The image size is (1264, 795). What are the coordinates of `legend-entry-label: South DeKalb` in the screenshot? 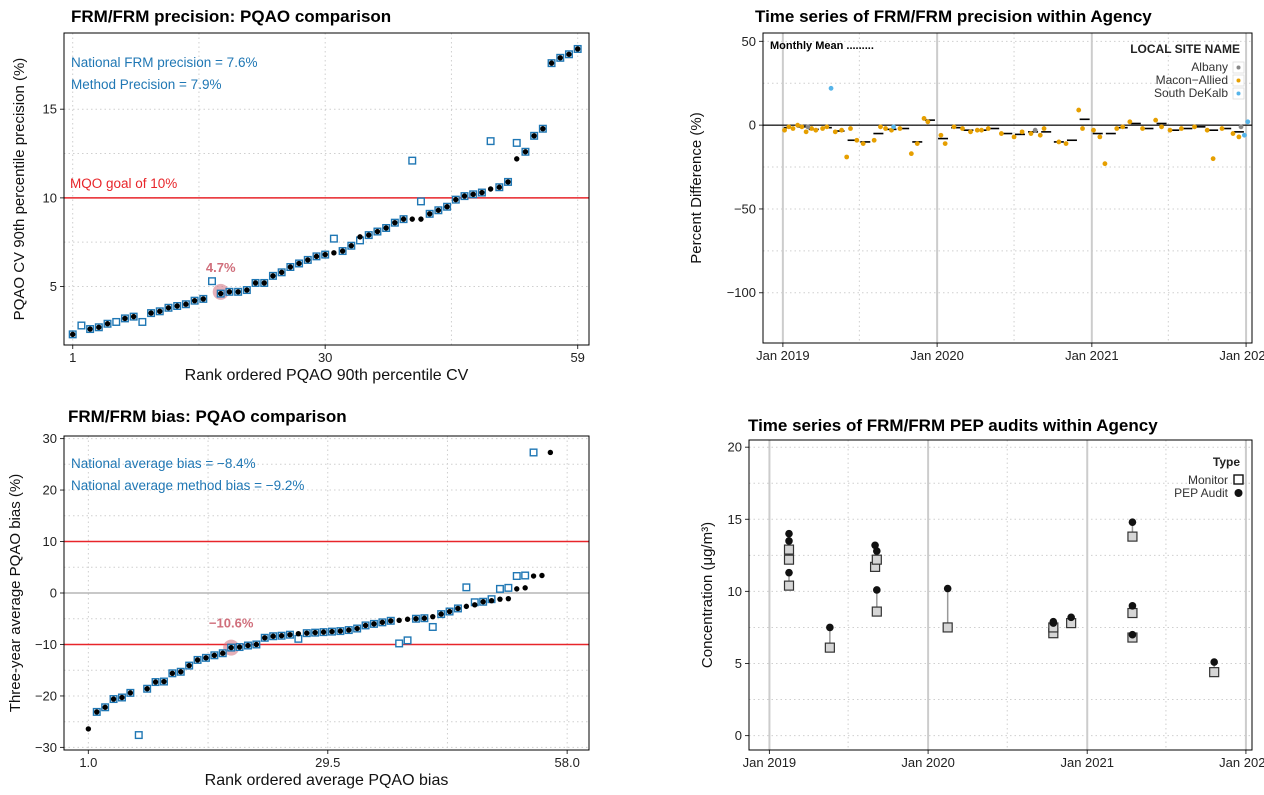 It's located at (1191, 93).